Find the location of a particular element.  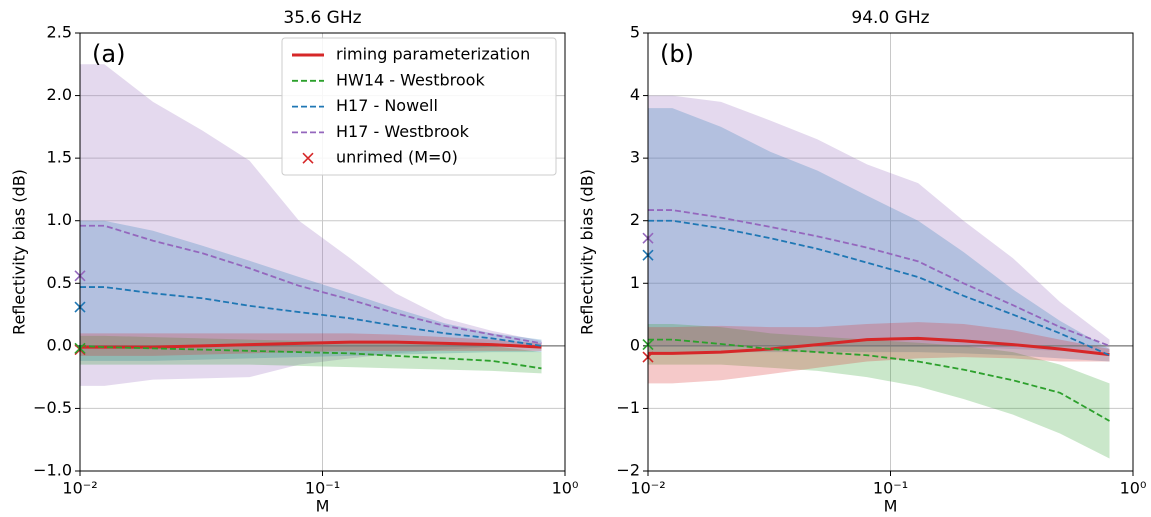

y-tick-label: 3 is located at coordinates (635, 157).